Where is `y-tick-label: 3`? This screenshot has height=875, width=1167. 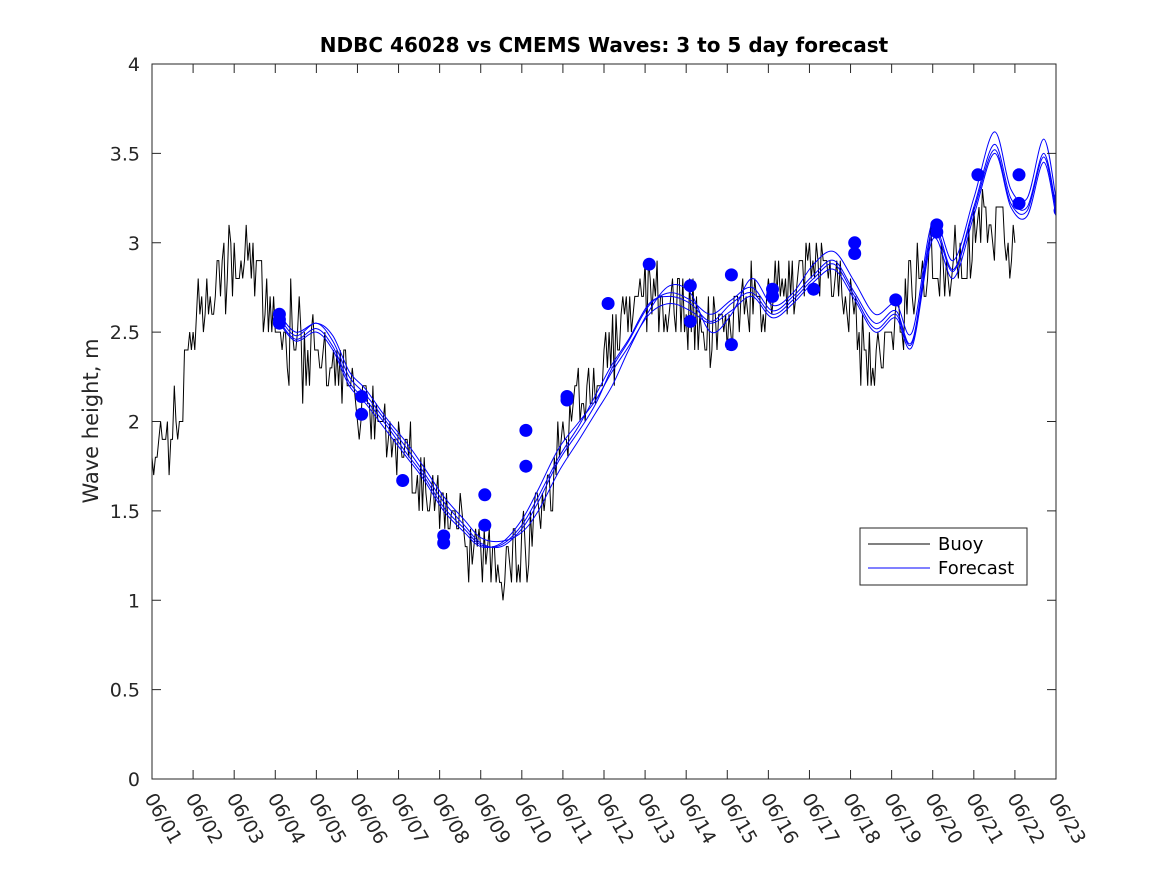
y-tick-label: 3 is located at coordinates (134, 244).